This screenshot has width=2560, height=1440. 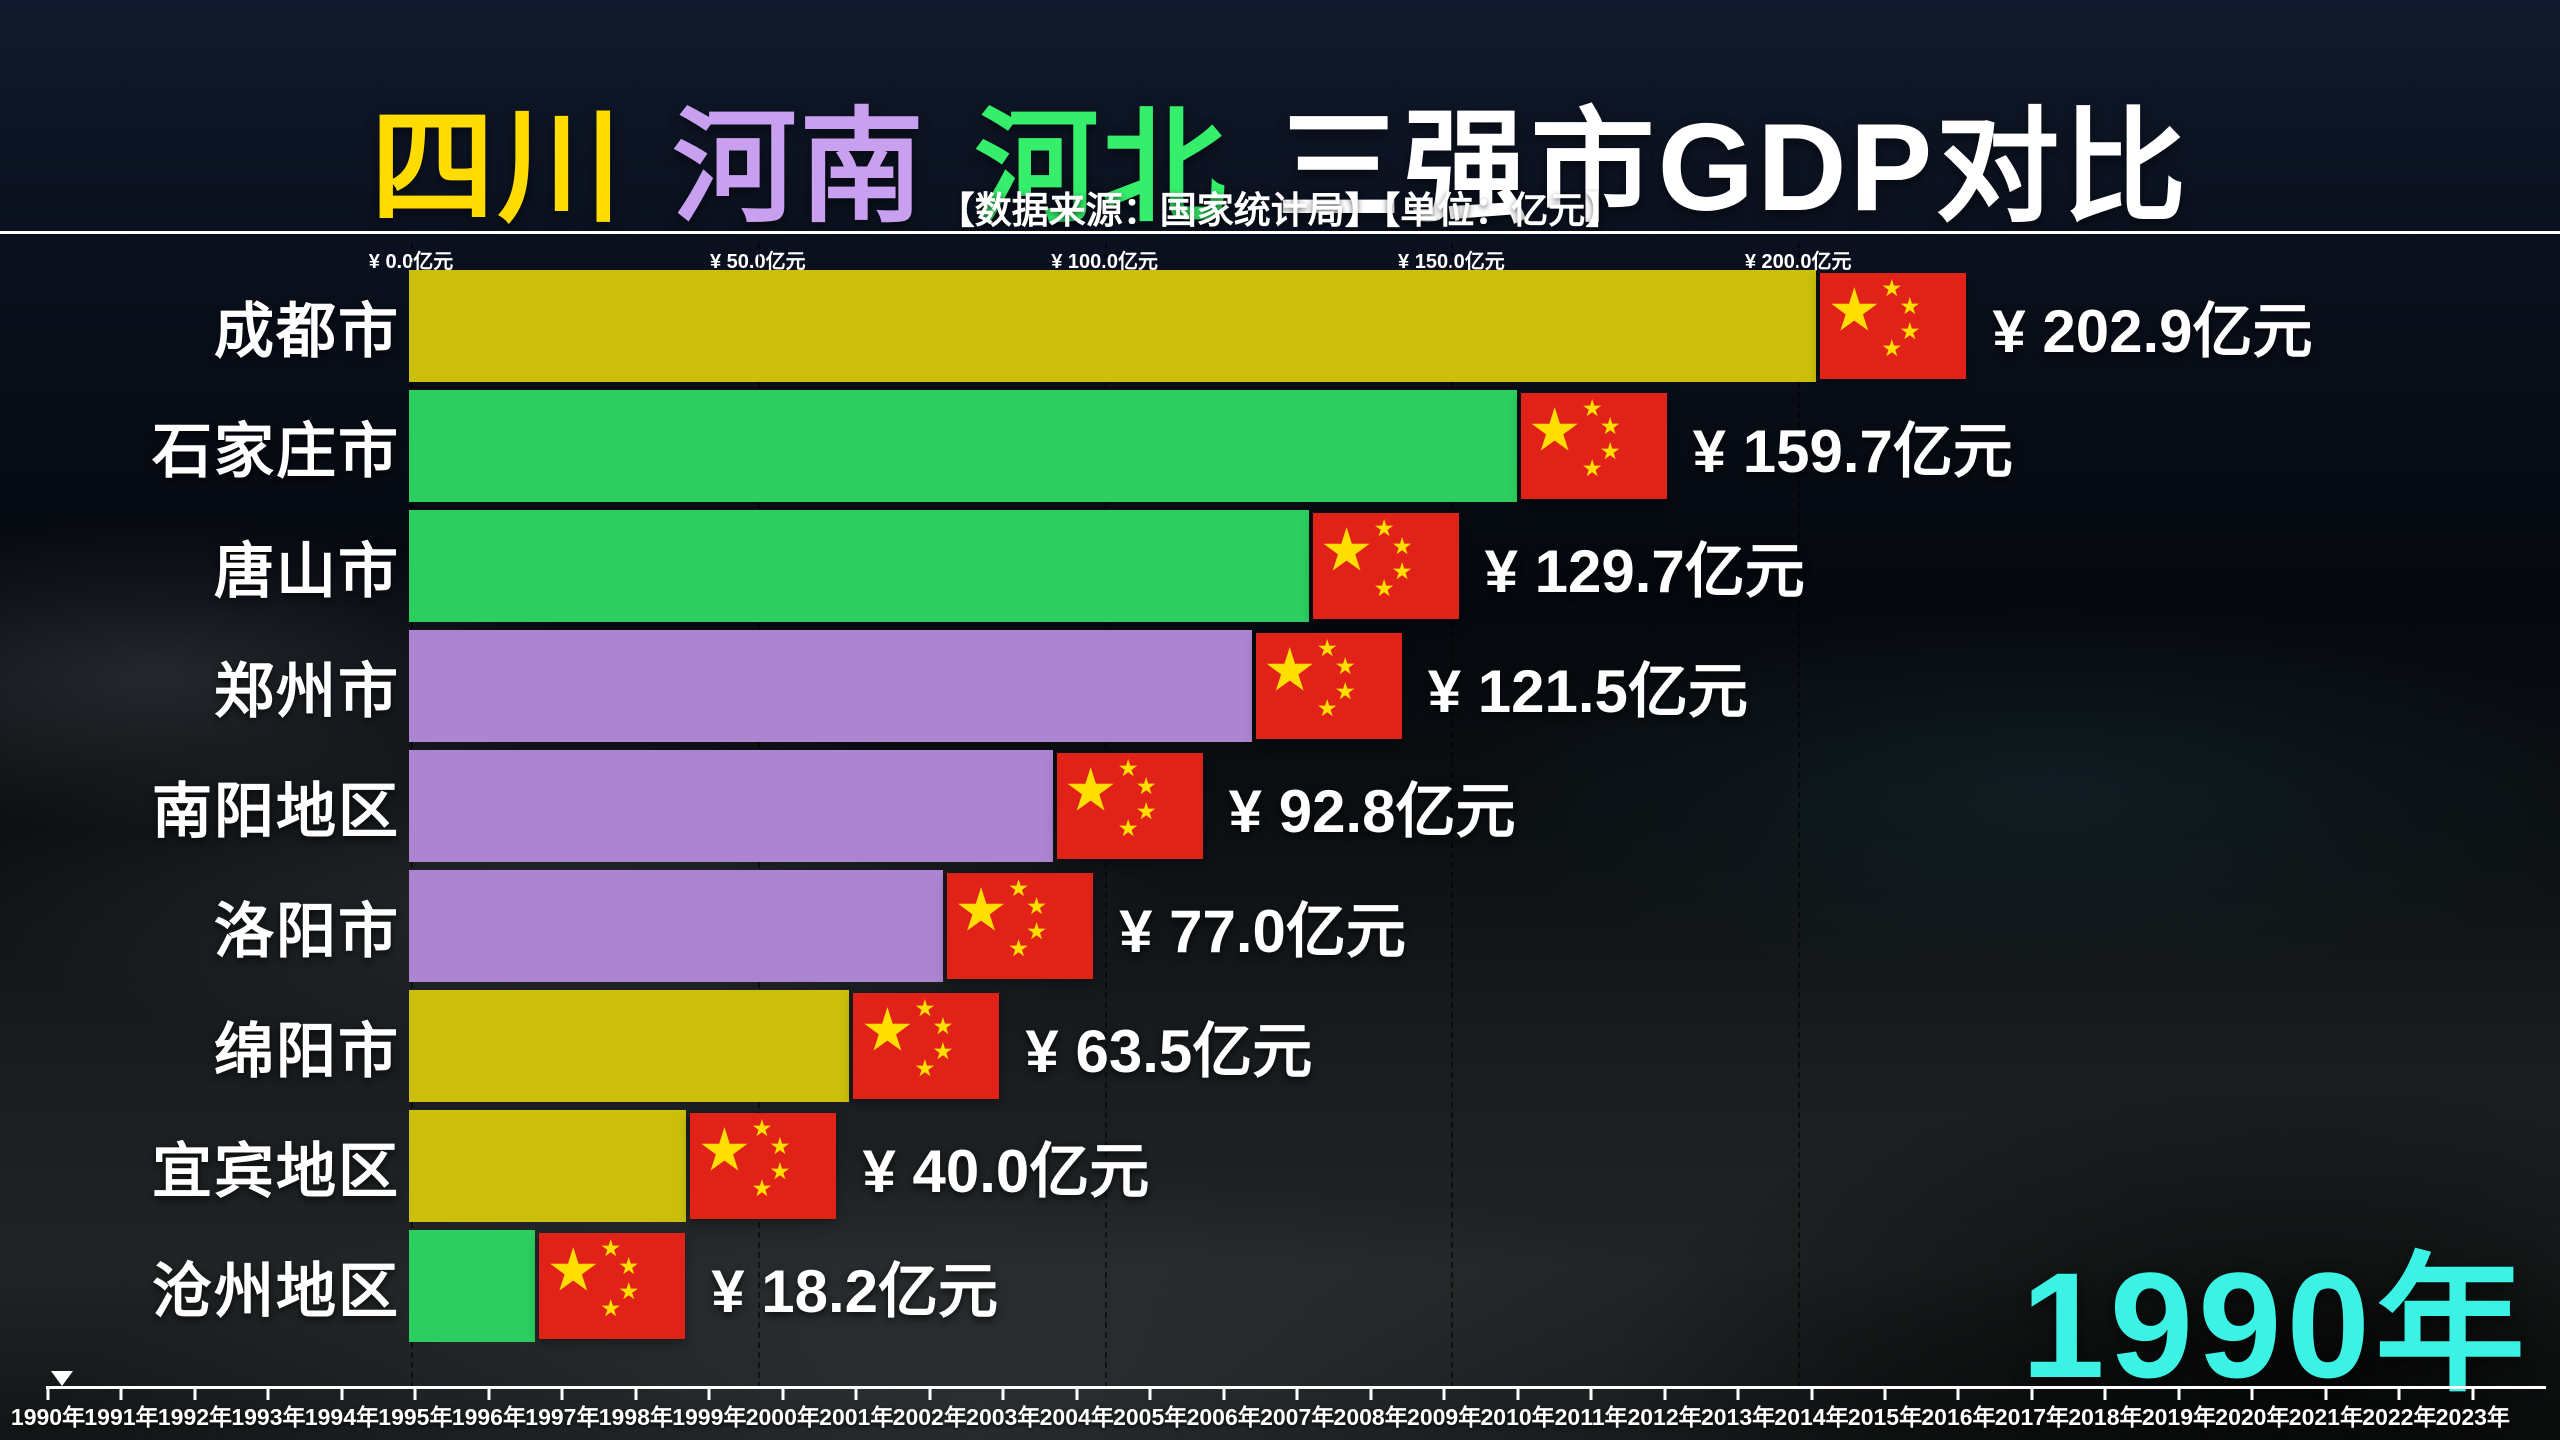 I want to click on timeline-year-label: 1990年, so click(x=48, y=1417).